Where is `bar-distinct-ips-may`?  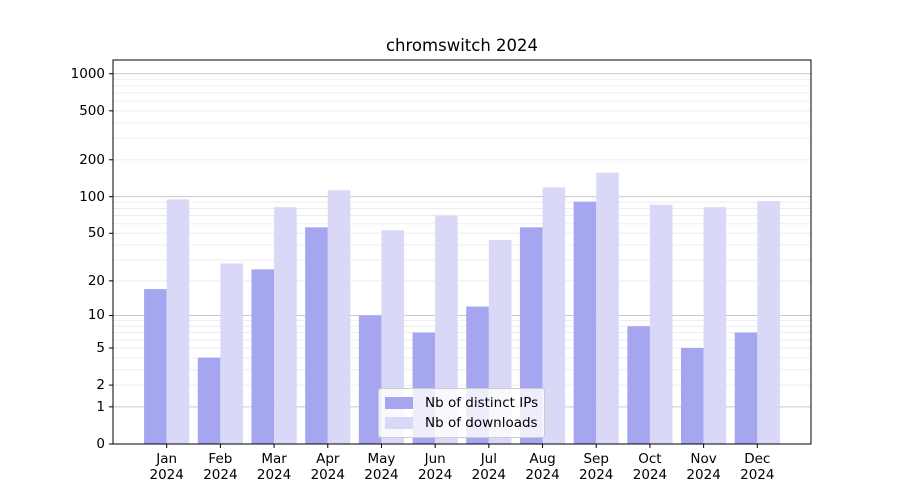
bar-distinct-ips-may is located at coordinates (370, 379).